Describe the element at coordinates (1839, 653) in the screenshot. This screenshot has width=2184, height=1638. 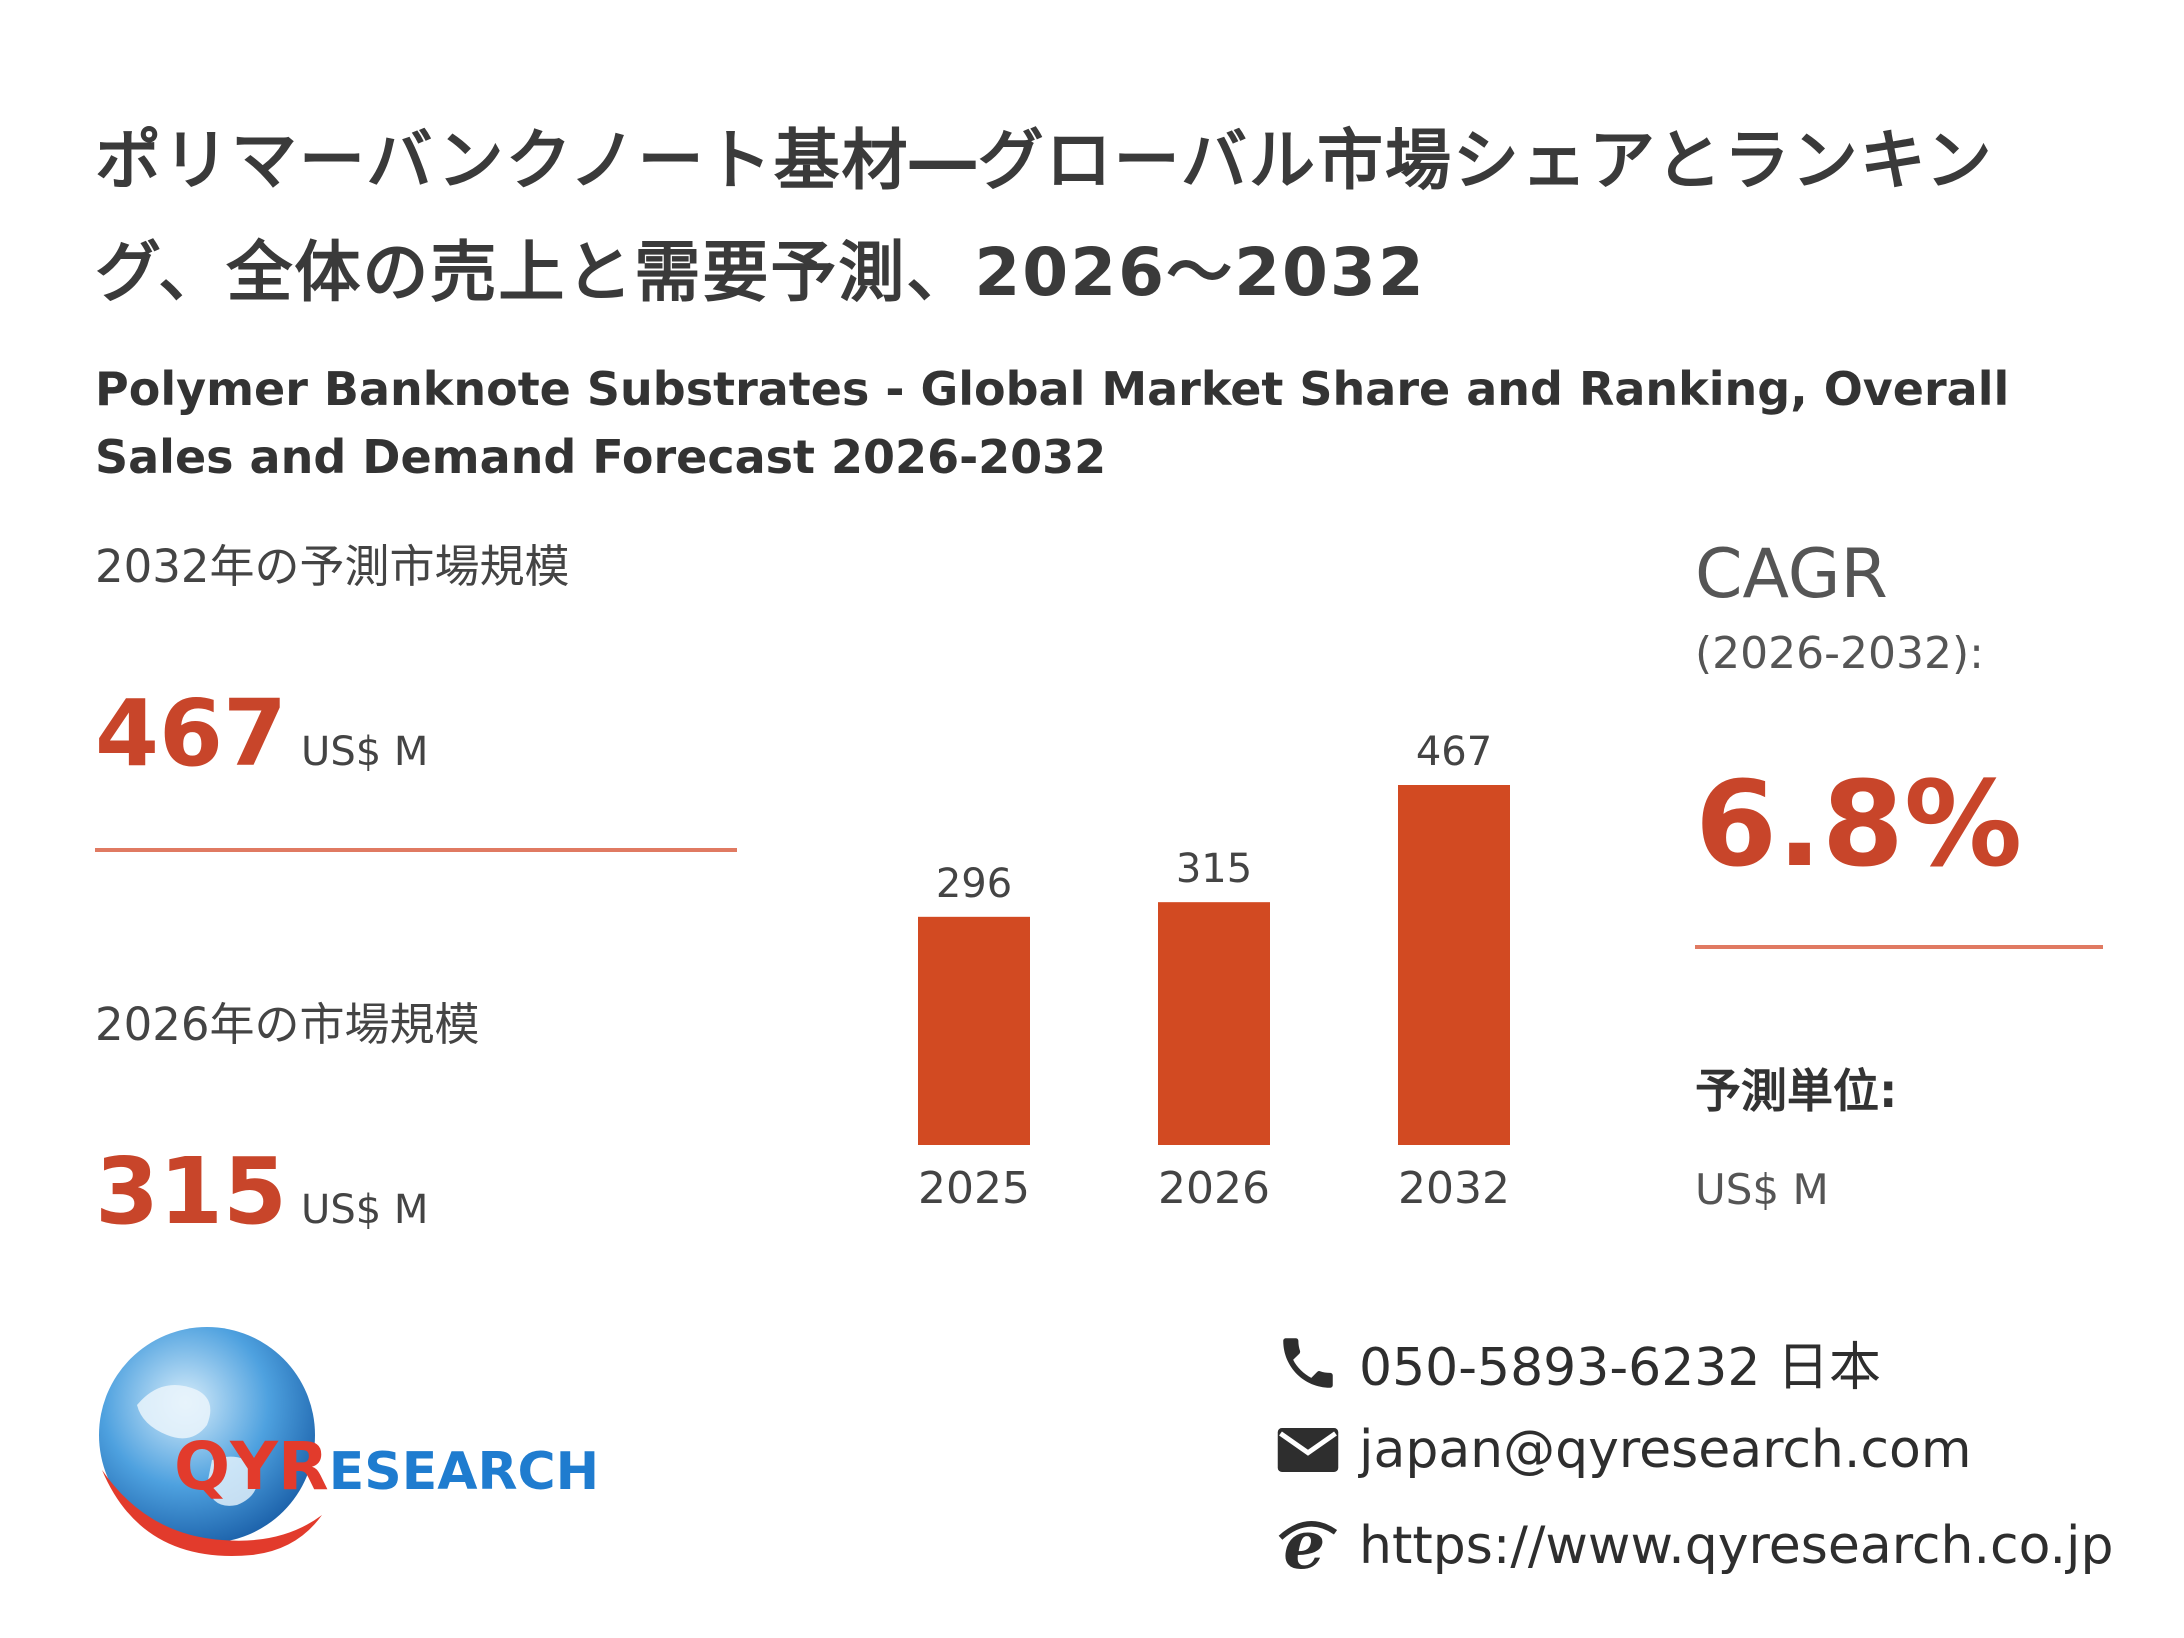
I see `cagr-period: (2026-2032):` at that location.